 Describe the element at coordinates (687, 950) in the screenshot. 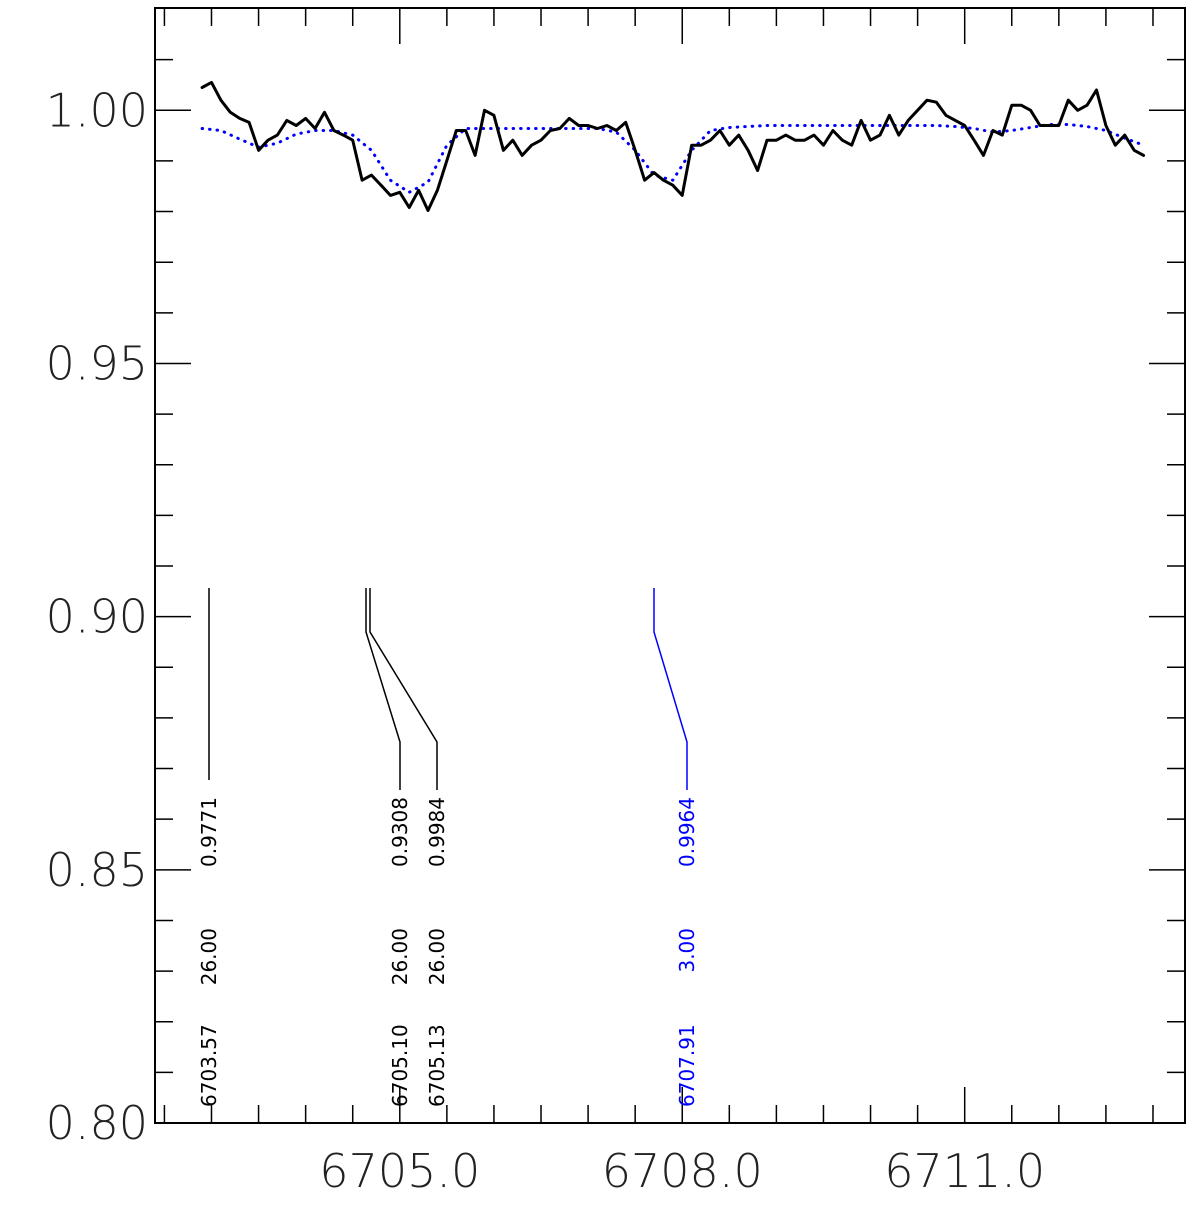

I see `line-label-strength: 3.00` at that location.